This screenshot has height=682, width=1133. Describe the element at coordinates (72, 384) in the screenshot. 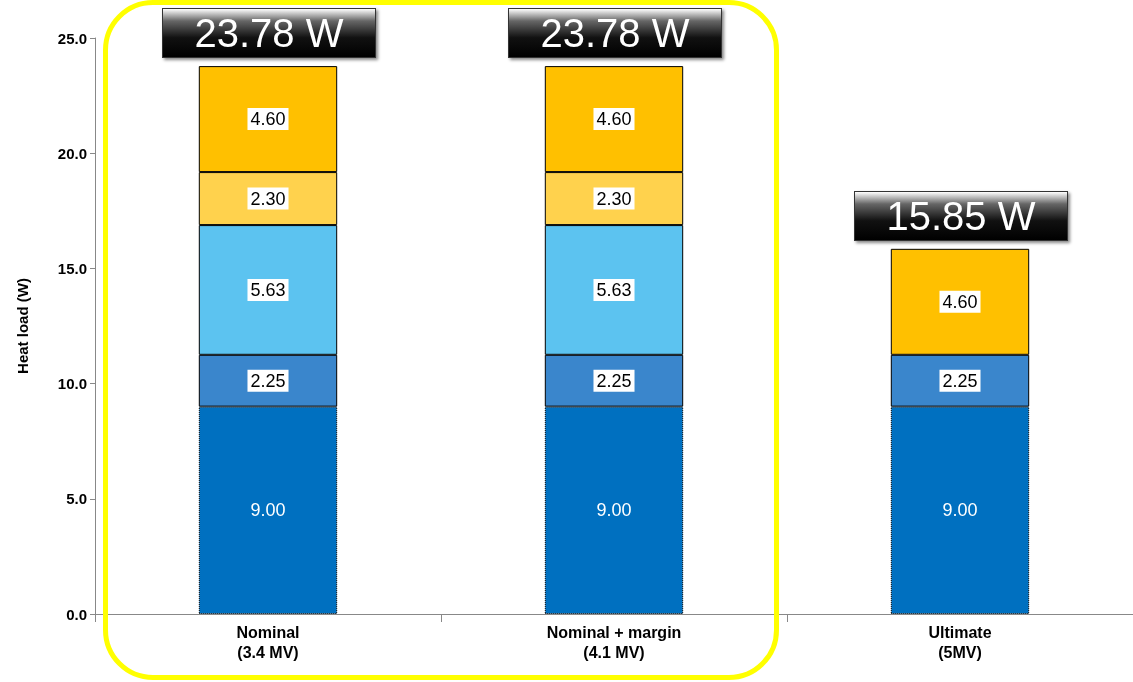

I see `y-tick-label: 10.0` at that location.